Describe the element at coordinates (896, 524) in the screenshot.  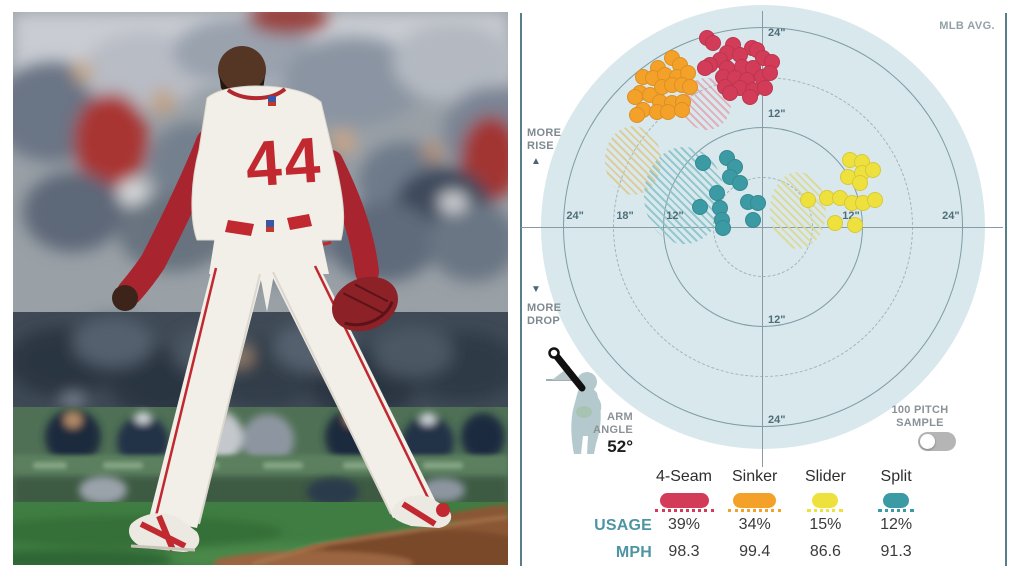
I see `usage-value-split: 12%` at that location.